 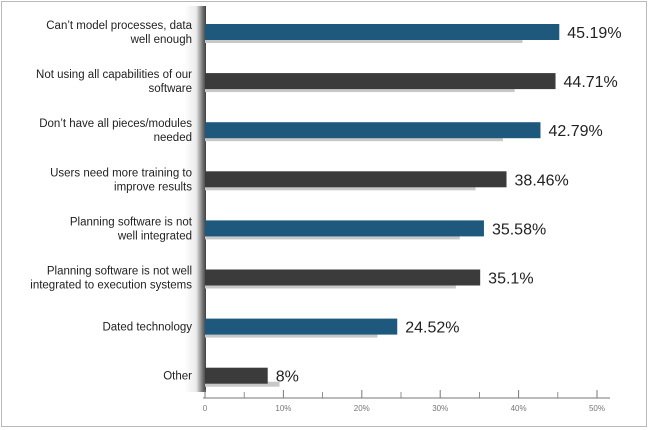 I want to click on value-label: 24.52%, so click(x=432, y=328).